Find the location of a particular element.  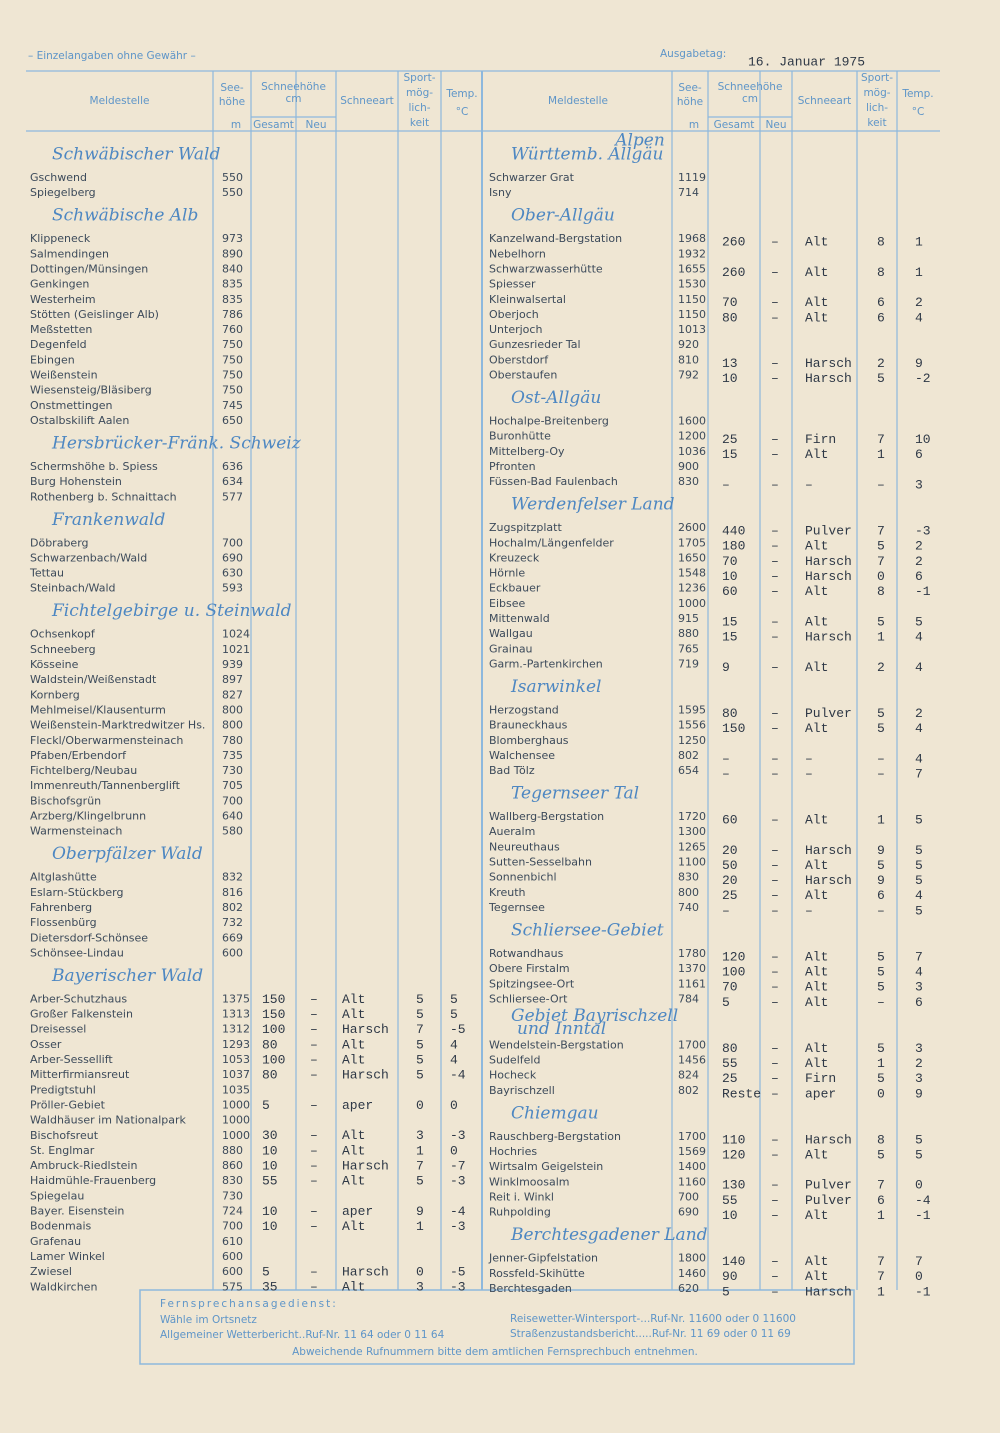

station-name: Sudelfeld is located at coordinates (514, 1060).